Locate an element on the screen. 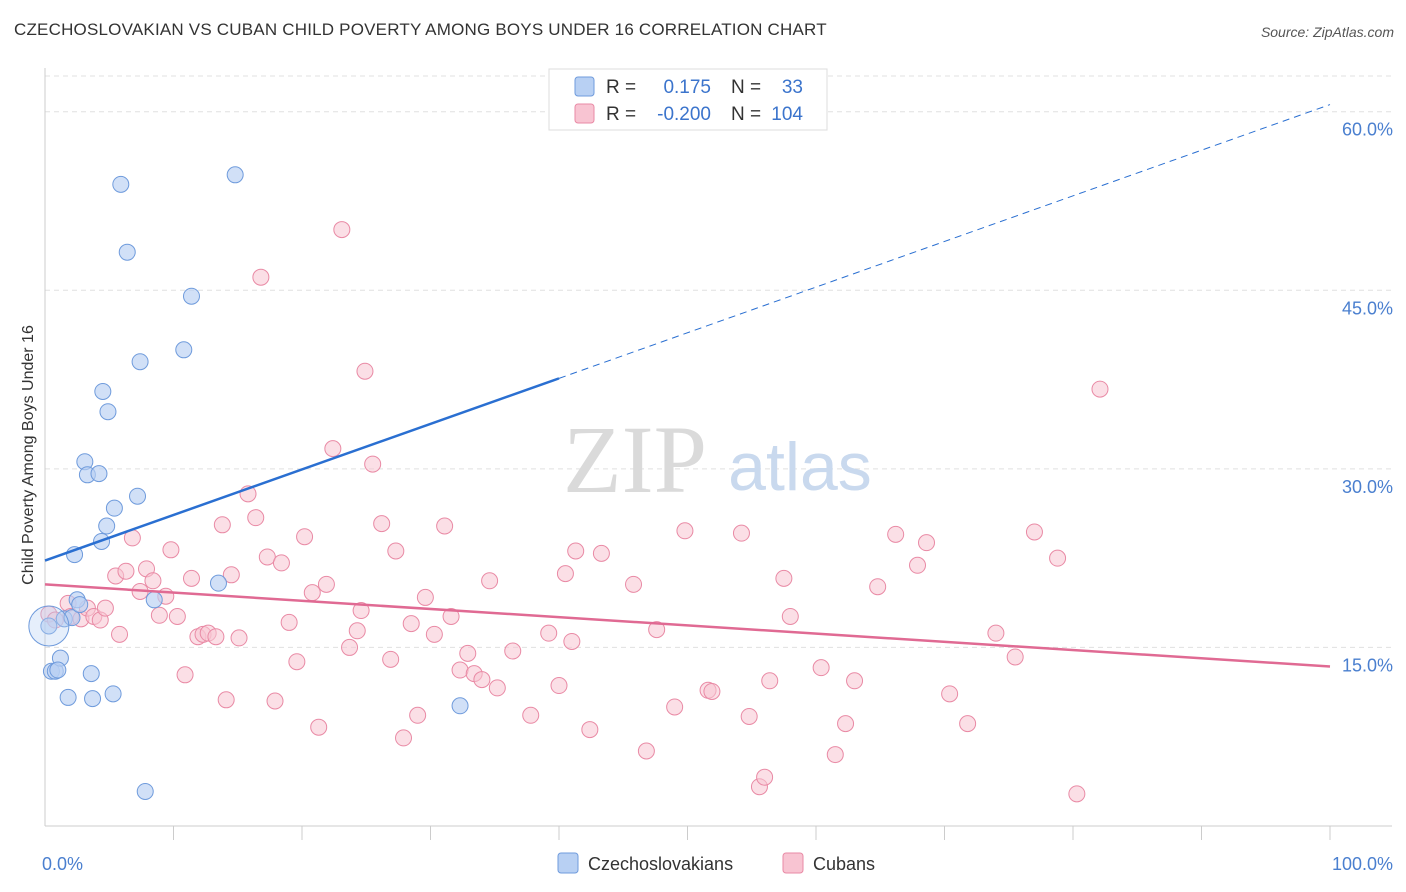 The image size is (1406, 892). legend-r-label-2: R = is located at coordinates (621, 114).